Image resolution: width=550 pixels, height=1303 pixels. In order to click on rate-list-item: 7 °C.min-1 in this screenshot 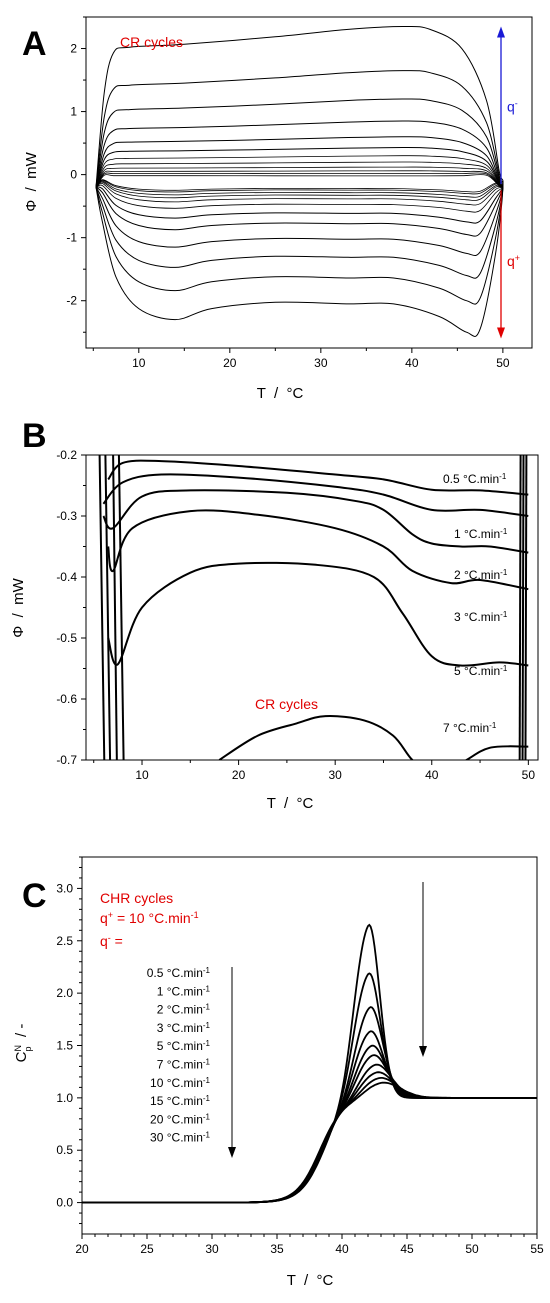, I will do `click(184, 1064)`.